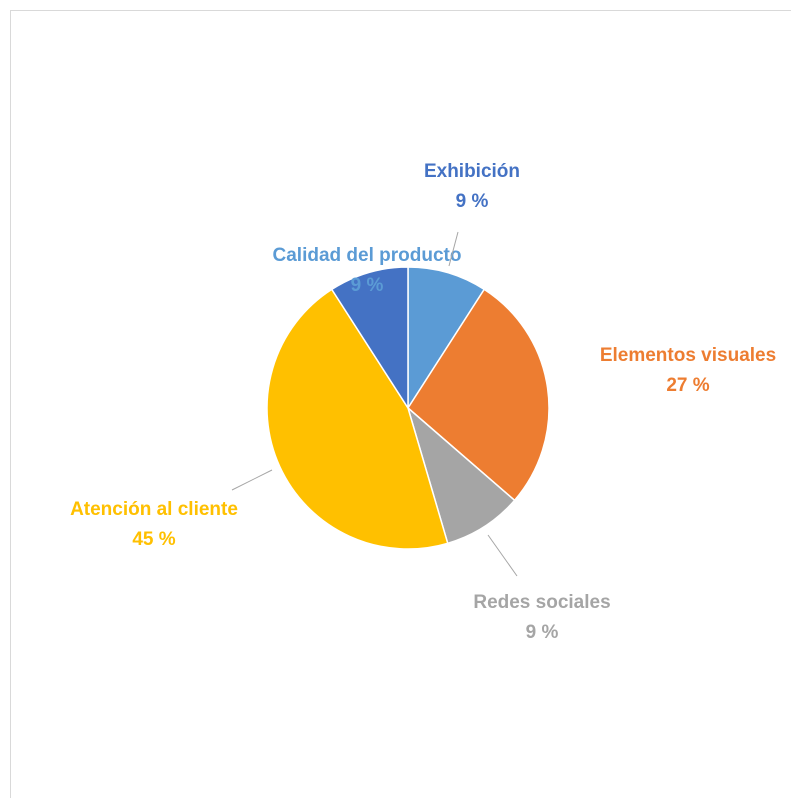 This screenshot has width=791, height=798. Describe the element at coordinates (367, 255) in the screenshot. I see `data-label-name: Calidad del producto` at that location.